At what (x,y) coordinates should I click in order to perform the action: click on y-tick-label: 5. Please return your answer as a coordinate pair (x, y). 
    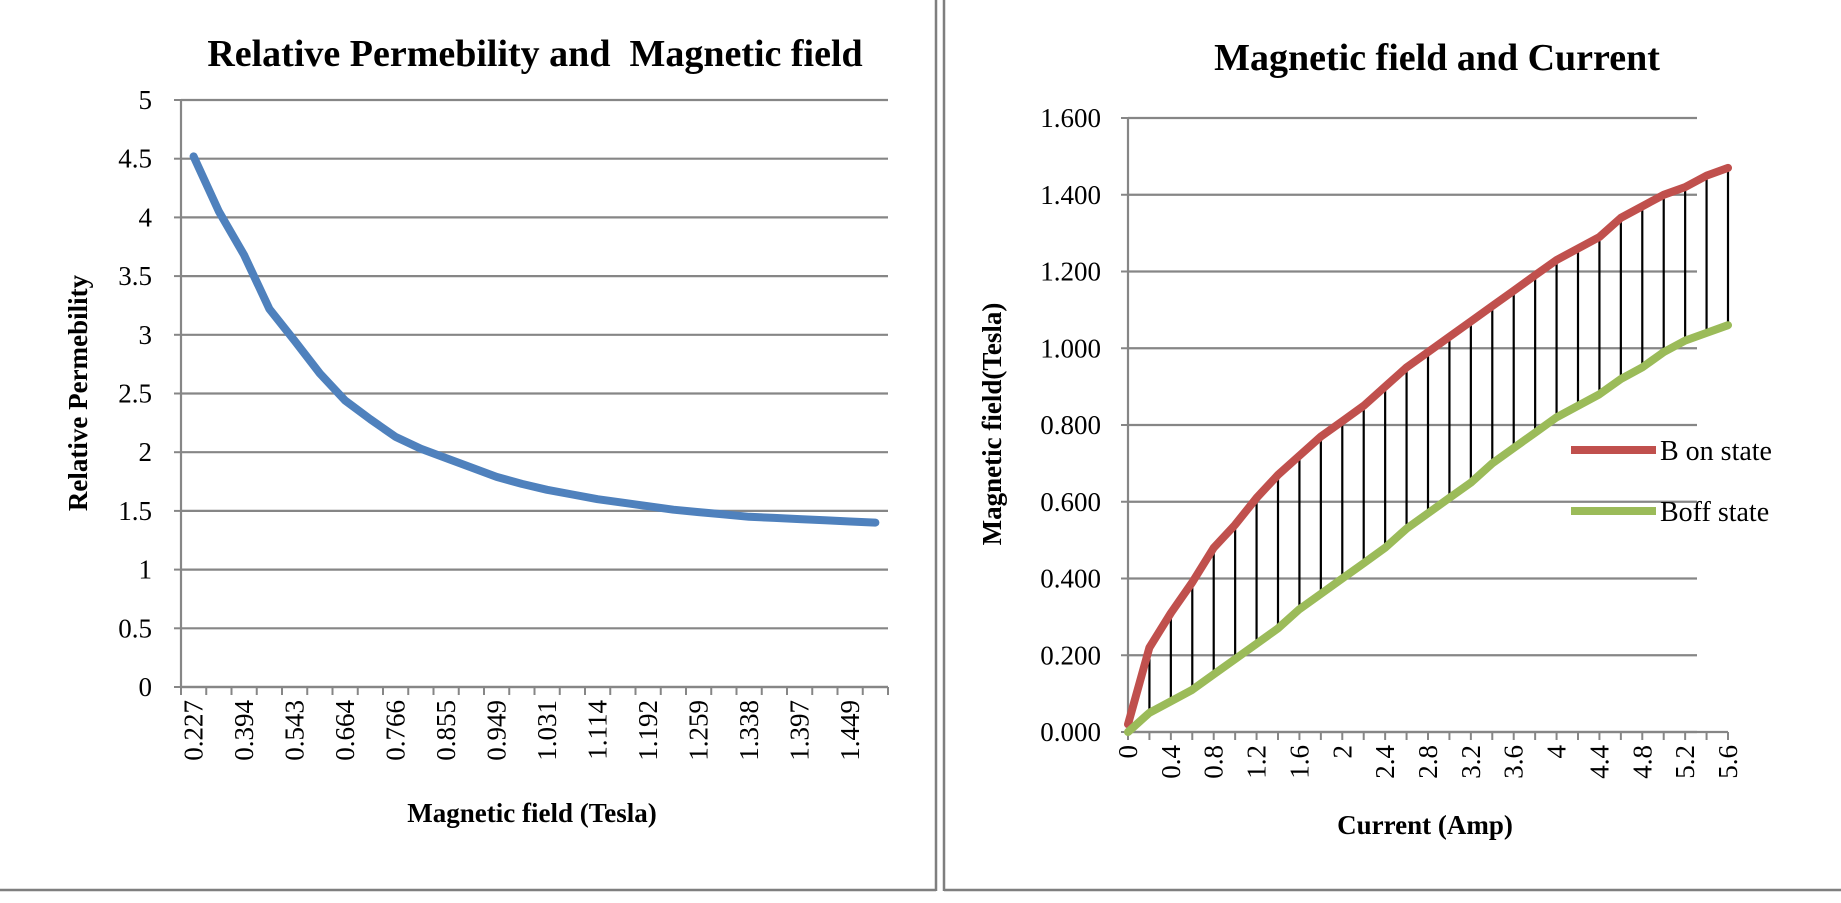
    Looking at the image, I should click on (146, 100).